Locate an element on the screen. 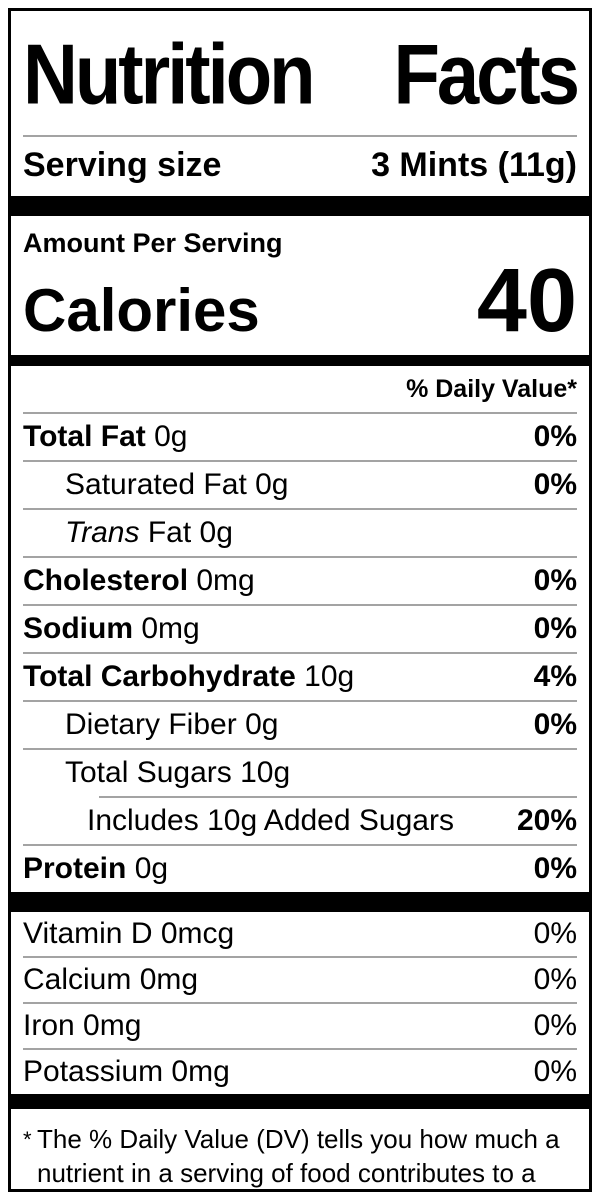 Image resolution: width=600 pixels, height=1200 pixels. vitamin-row-vitamin-d: Vitamin D 0mcg 0% is located at coordinates (300, 934).